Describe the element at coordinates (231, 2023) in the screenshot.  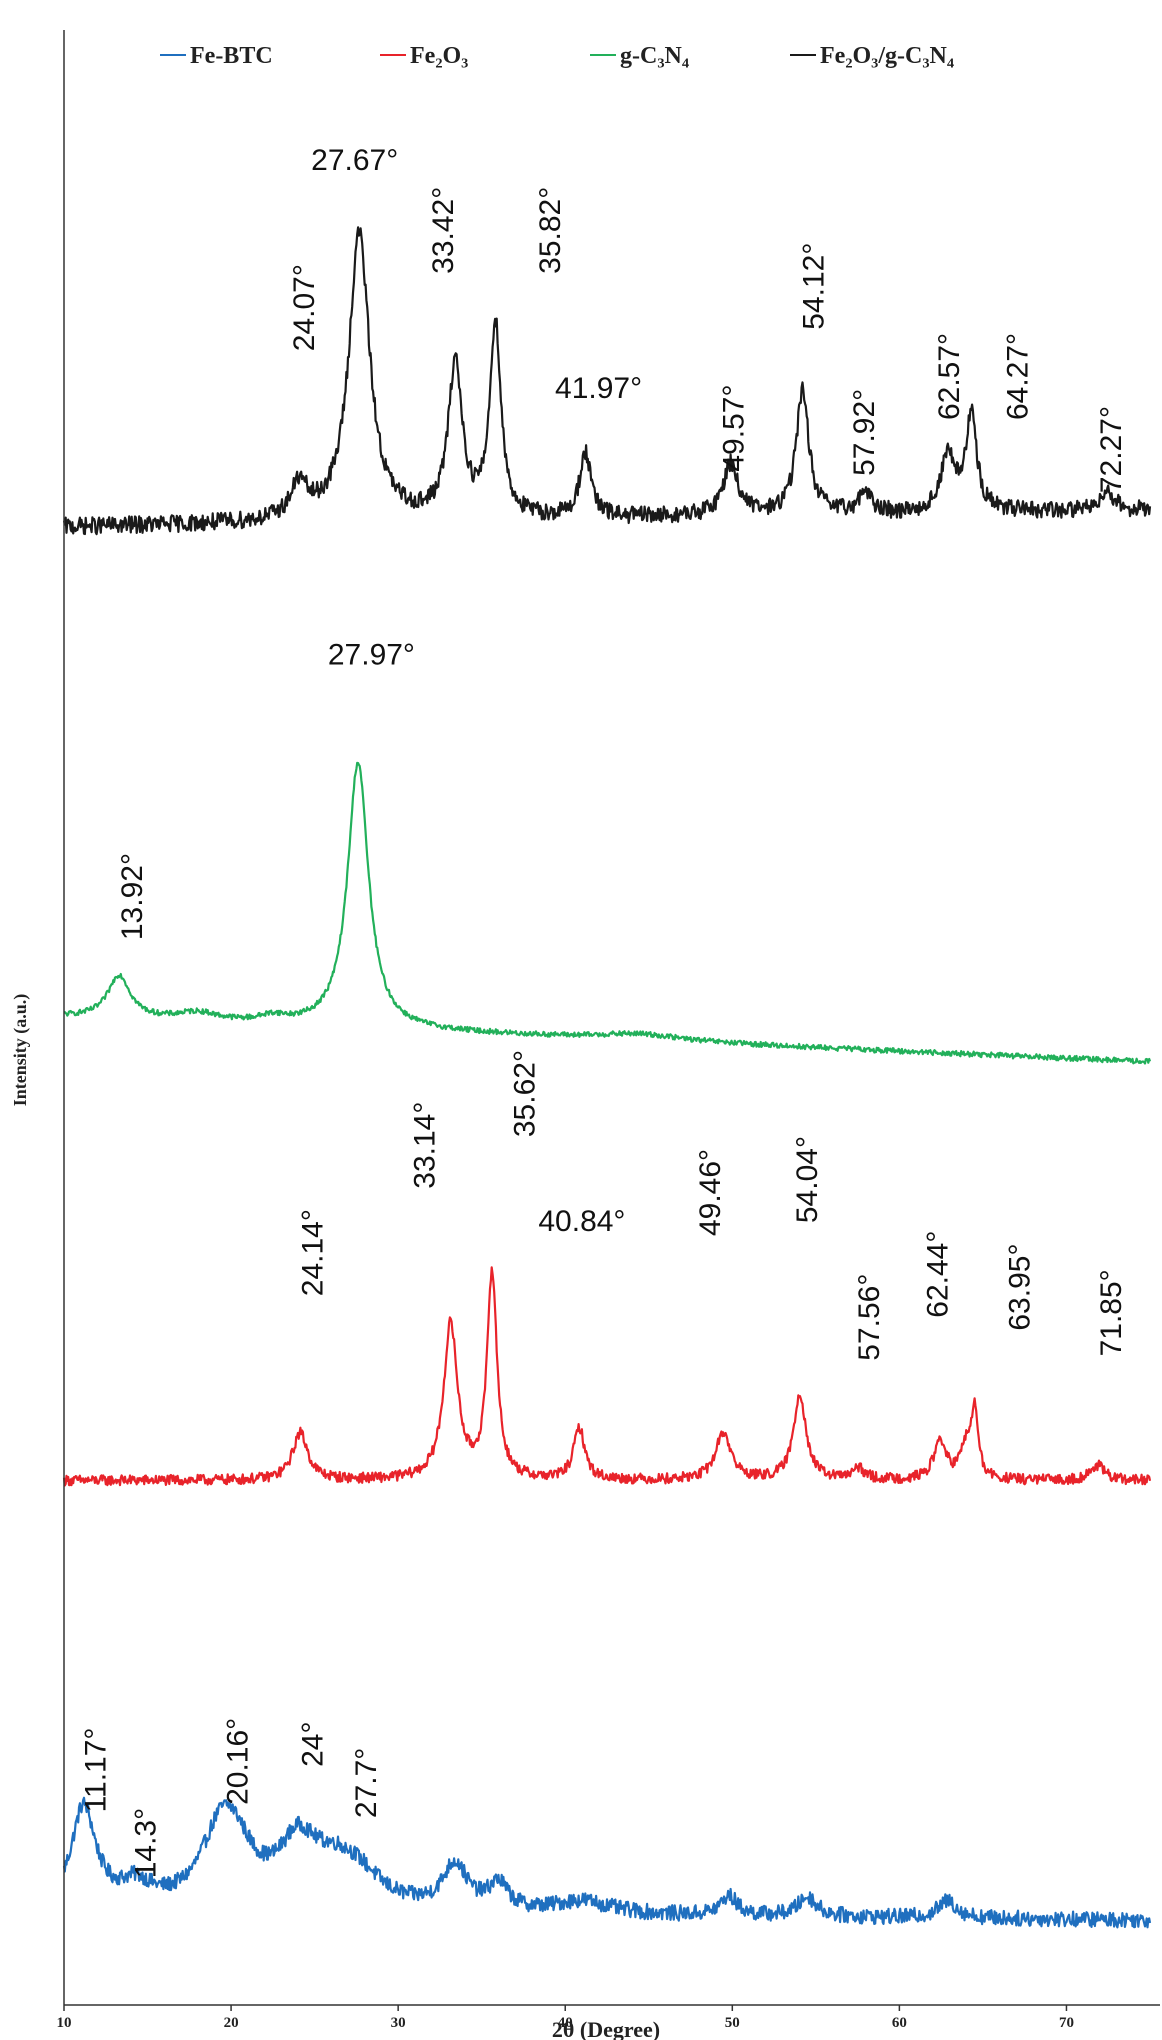
I see `x-tick-label: 20` at that location.